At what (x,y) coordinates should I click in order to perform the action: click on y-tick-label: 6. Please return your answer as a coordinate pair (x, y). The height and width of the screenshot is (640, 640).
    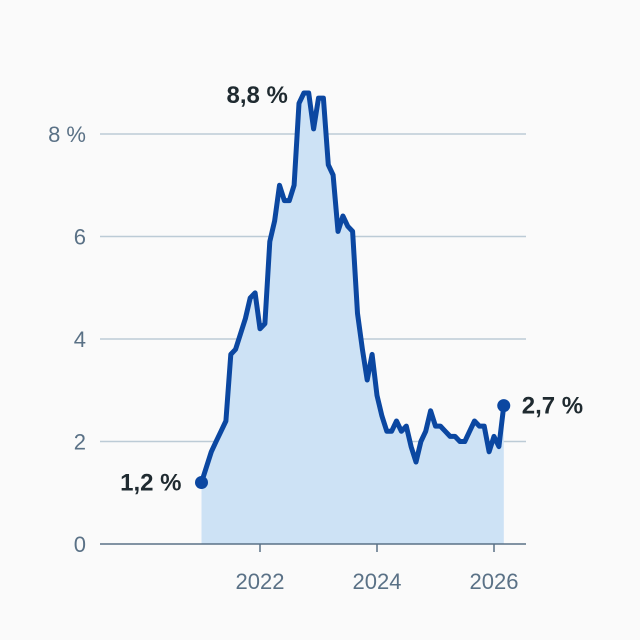
    Looking at the image, I should click on (80, 237).